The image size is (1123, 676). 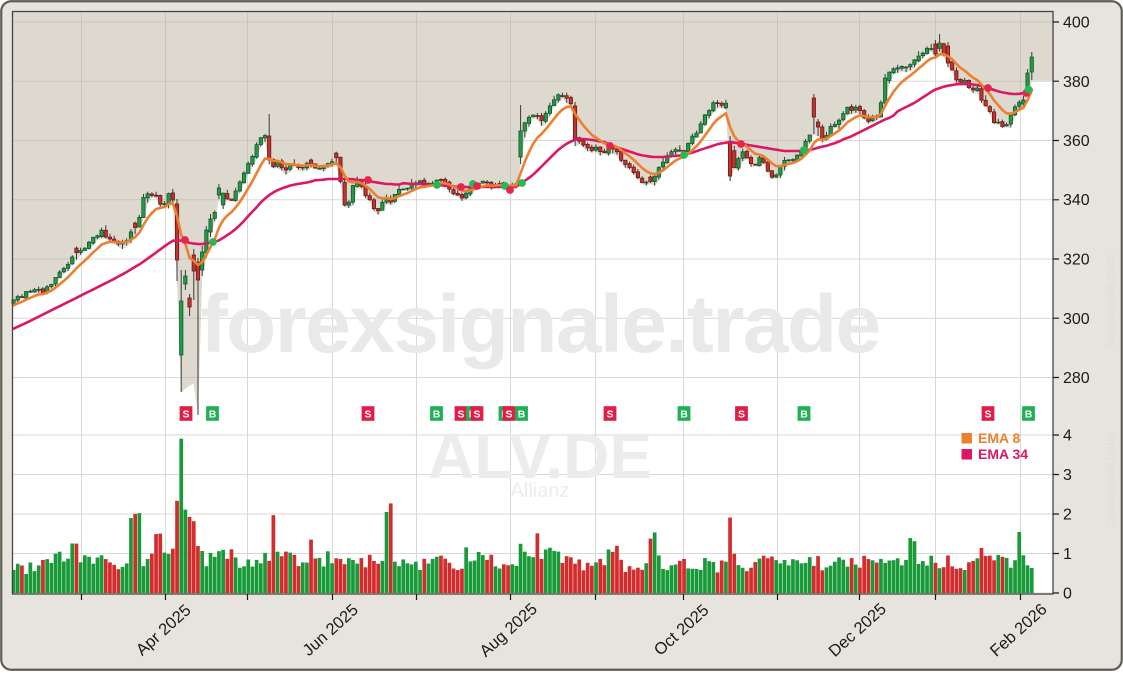 What do you see at coordinates (540, 491) in the screenshot?
I see `svg-text: Allianz` at bounding box center [540, 491].